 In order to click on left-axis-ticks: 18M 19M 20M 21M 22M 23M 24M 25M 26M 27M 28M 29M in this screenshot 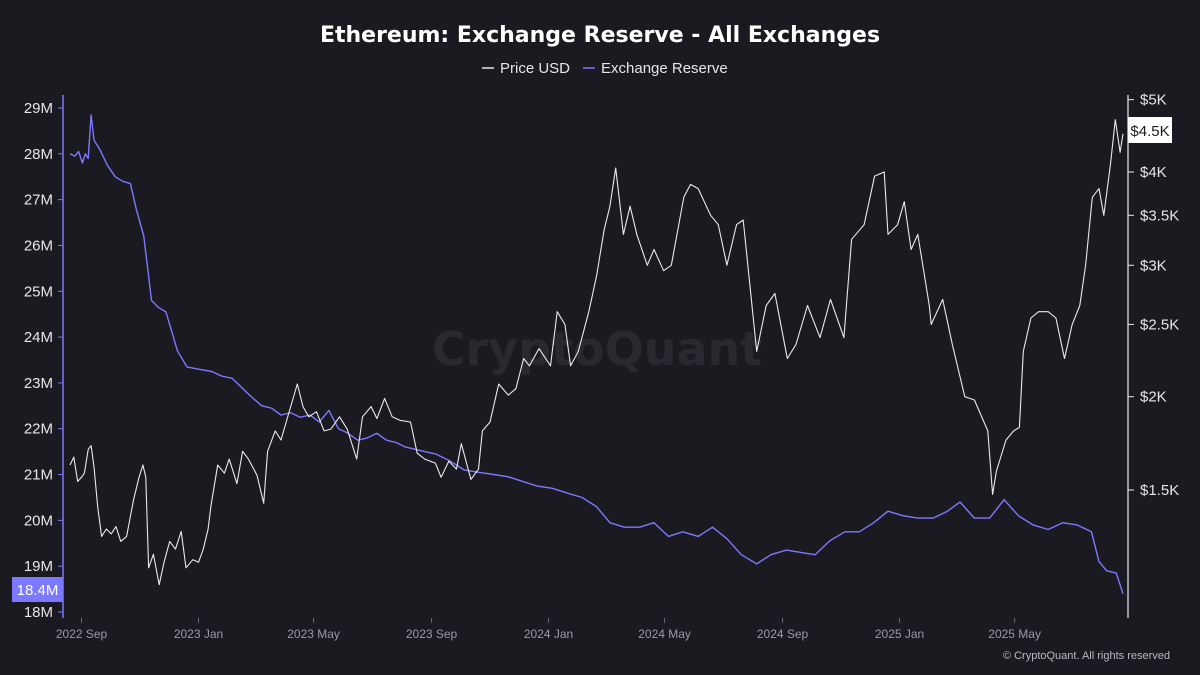, I will do `click(43, 360)`.